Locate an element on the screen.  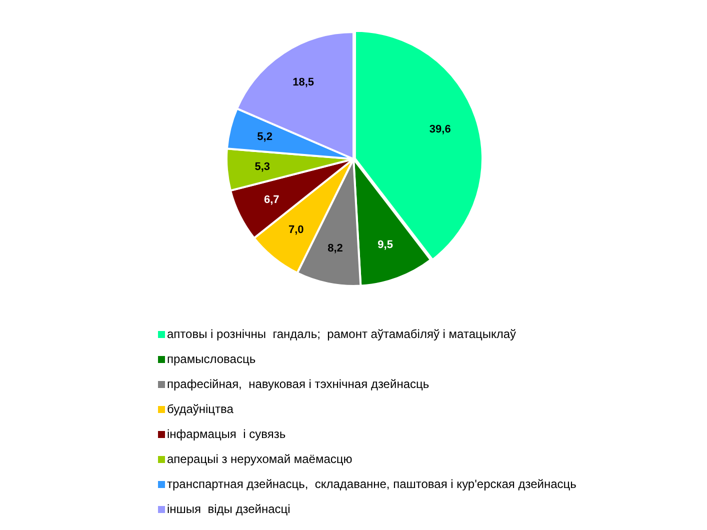
legend-label: іншыя віды дзейнасці is located at coordinates (229, 509).